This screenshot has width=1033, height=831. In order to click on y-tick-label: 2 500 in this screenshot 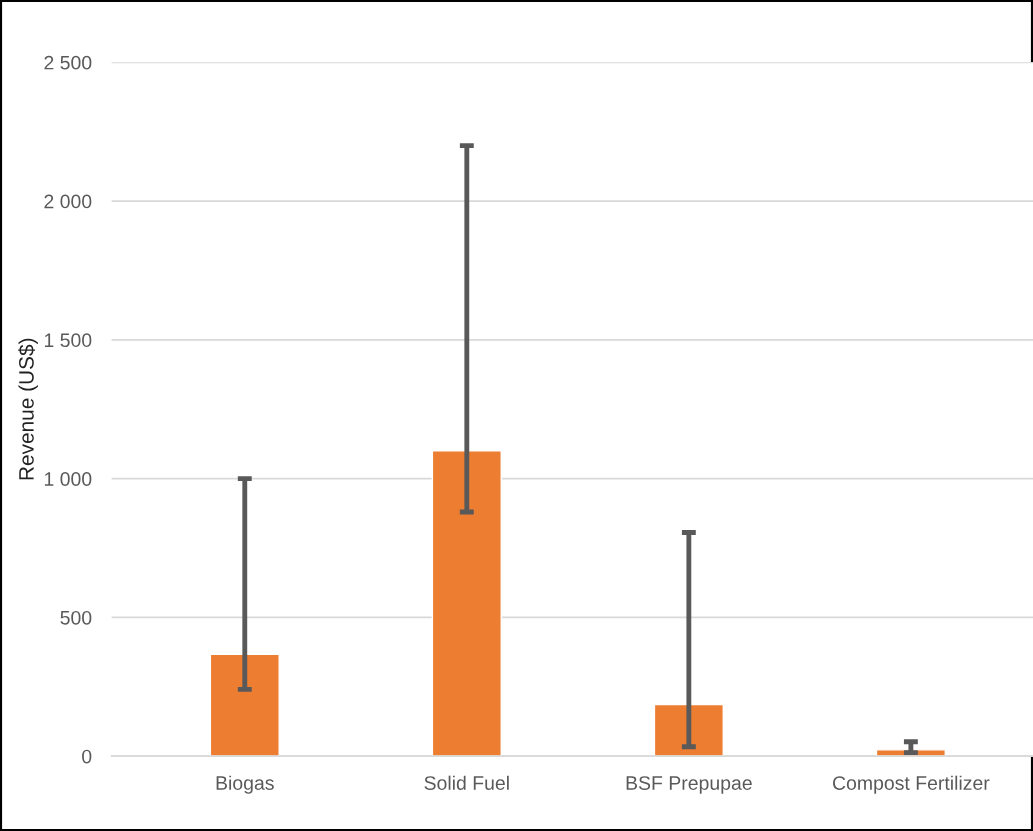, I will do `click(68, 62)`.